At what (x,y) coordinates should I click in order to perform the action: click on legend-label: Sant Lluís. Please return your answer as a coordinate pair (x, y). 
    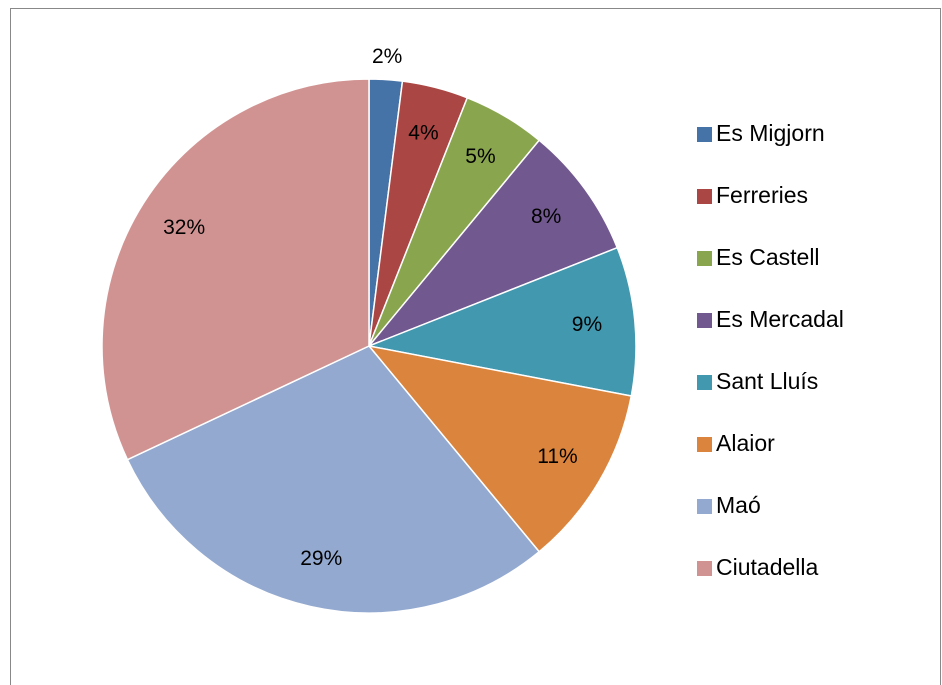
    Looking at the image, I should click on (767, 381).